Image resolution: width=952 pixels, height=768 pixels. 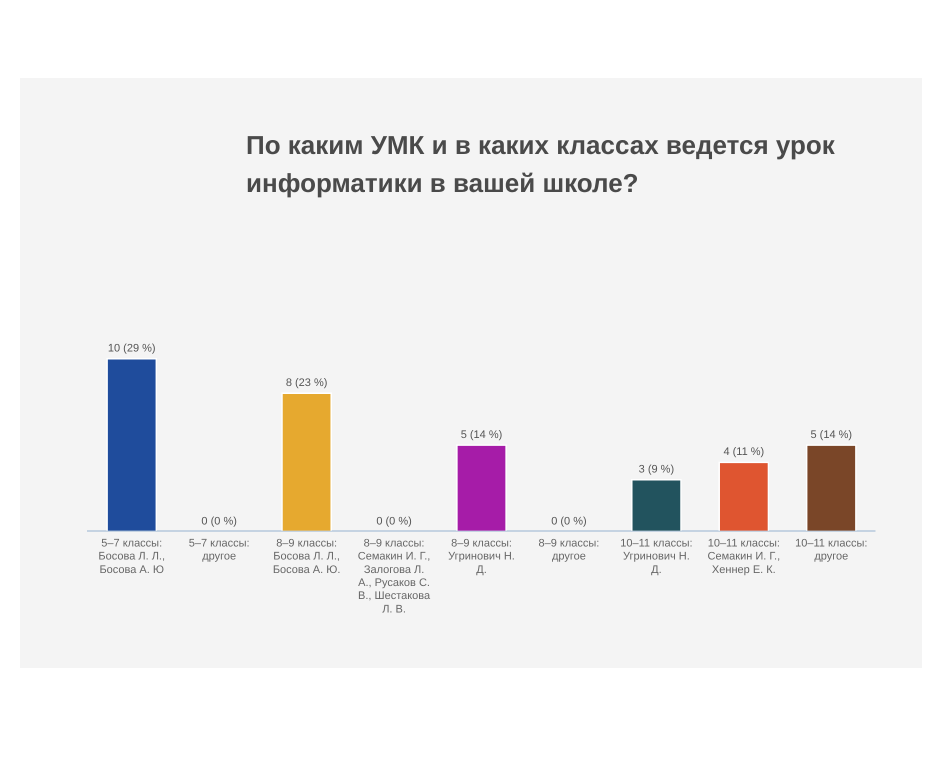 I want to click on x-tick-label: 10–11 классы: Семакин И. Г., Хеннер Е. К., so click(x=744, y=556).